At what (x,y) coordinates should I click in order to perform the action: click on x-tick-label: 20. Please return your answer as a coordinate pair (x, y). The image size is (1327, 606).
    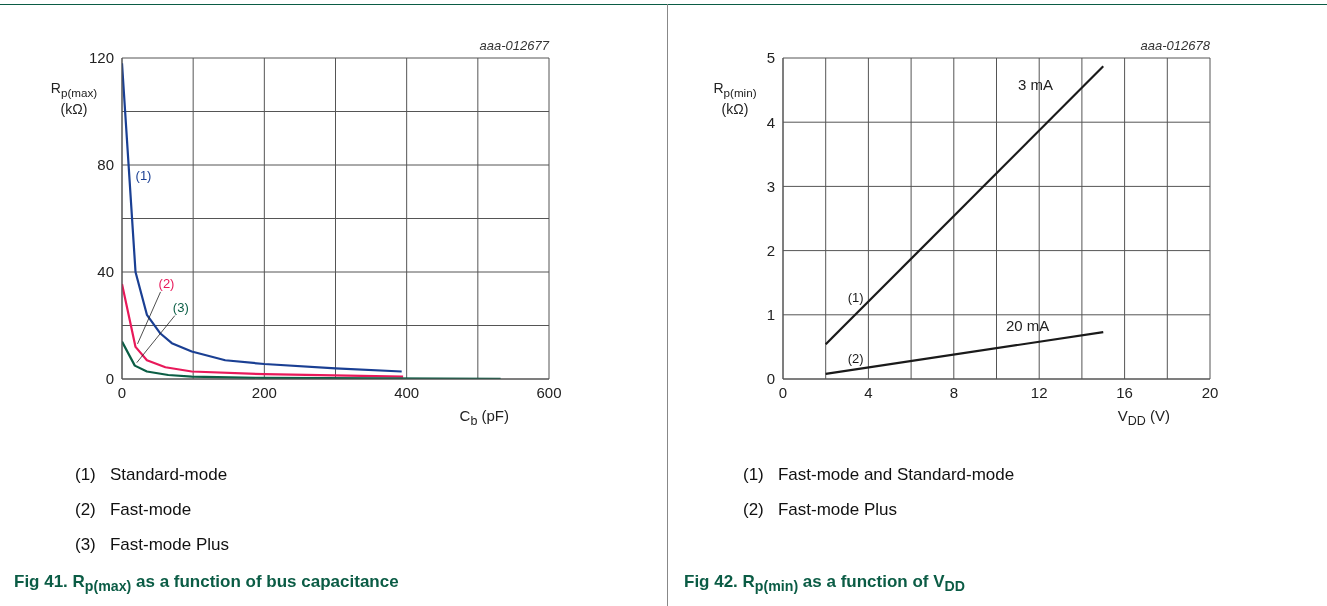
    Looking at the image, I should click on (1210, 392).